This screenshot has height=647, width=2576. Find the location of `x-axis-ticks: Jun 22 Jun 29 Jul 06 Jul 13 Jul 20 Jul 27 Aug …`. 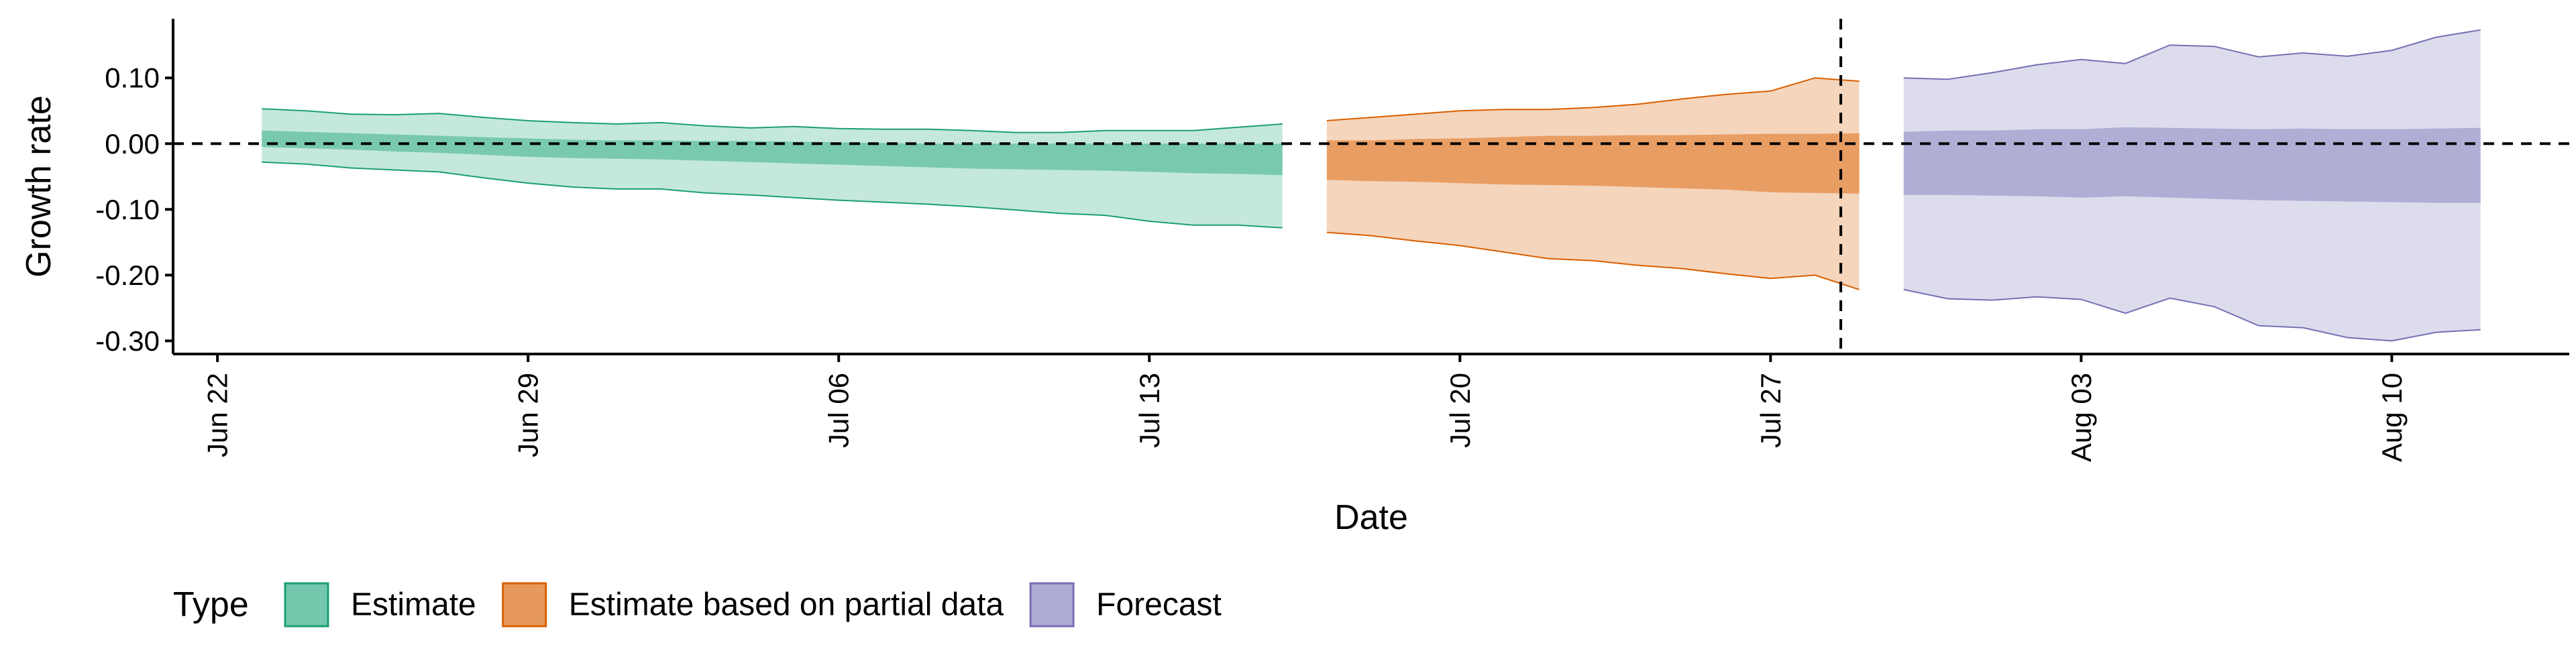

x-axis-ticks: Jun 22 Jun 29 Jul 06 Jul 13 Jul 20 Jul 27 Aug … is located at coordinates (1305, 408).